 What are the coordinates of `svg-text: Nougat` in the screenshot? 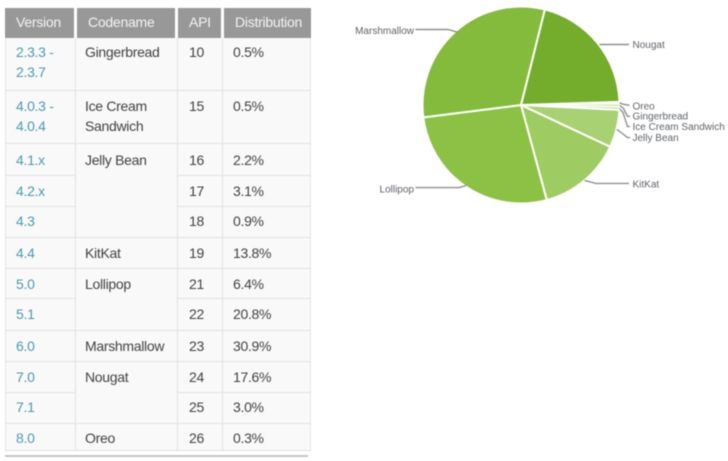 It's located at (649, 45).